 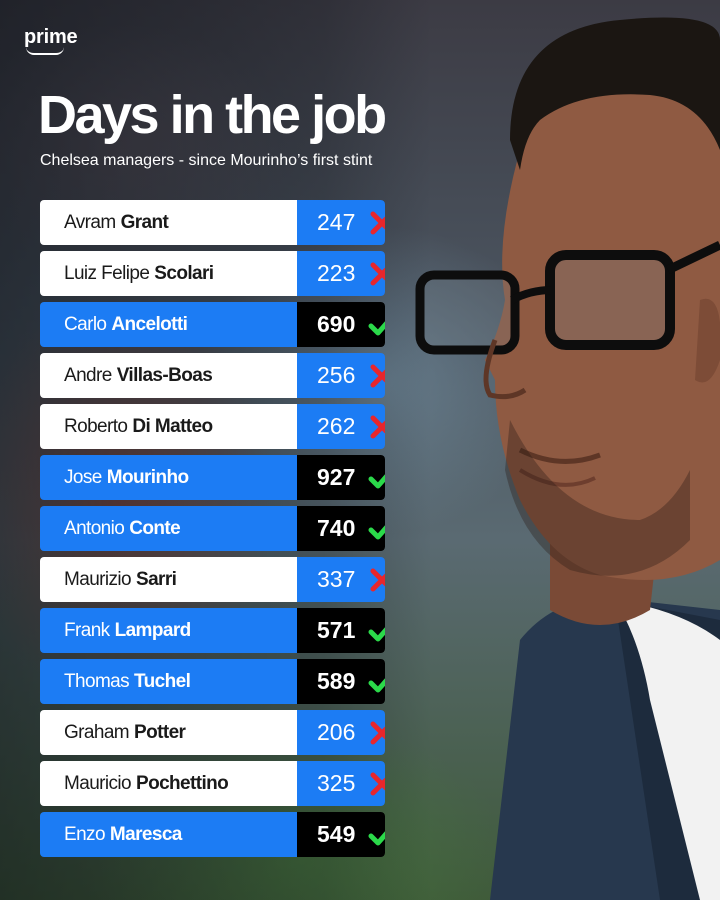 I want to click on manager-name: Carlo Ancelotti, so click(x=168, y=324).